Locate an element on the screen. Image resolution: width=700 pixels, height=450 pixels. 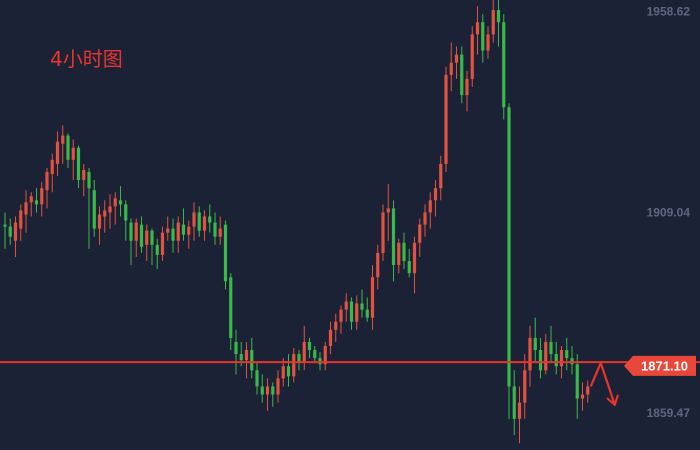
timeframe-label: 4小时图 is located at coordinates (86, 59).